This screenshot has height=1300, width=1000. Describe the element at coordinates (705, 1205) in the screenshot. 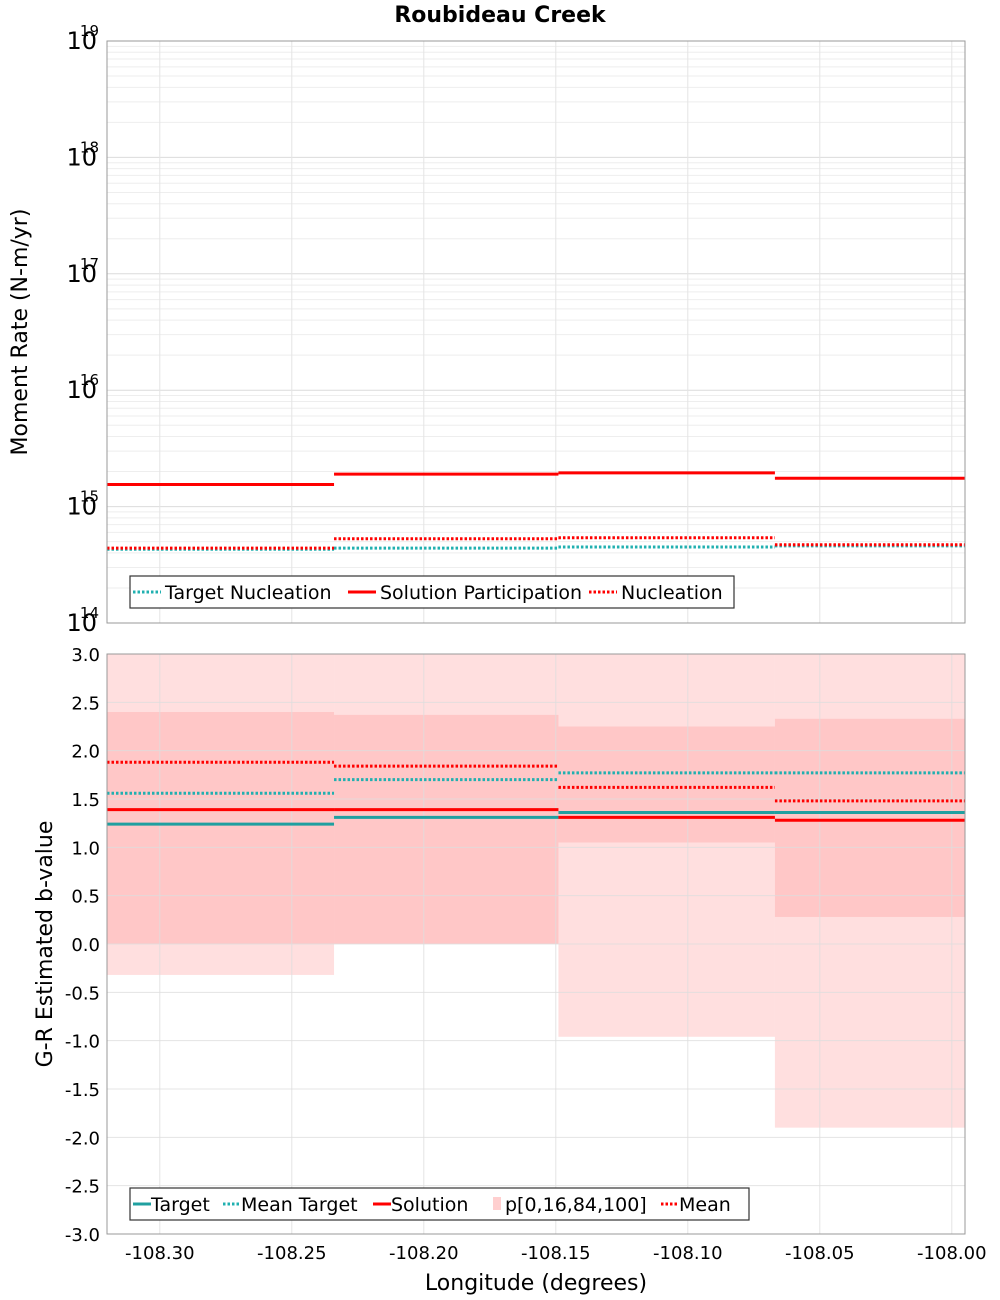

I see `bottom-legend-label-mean: Mean` at that location.